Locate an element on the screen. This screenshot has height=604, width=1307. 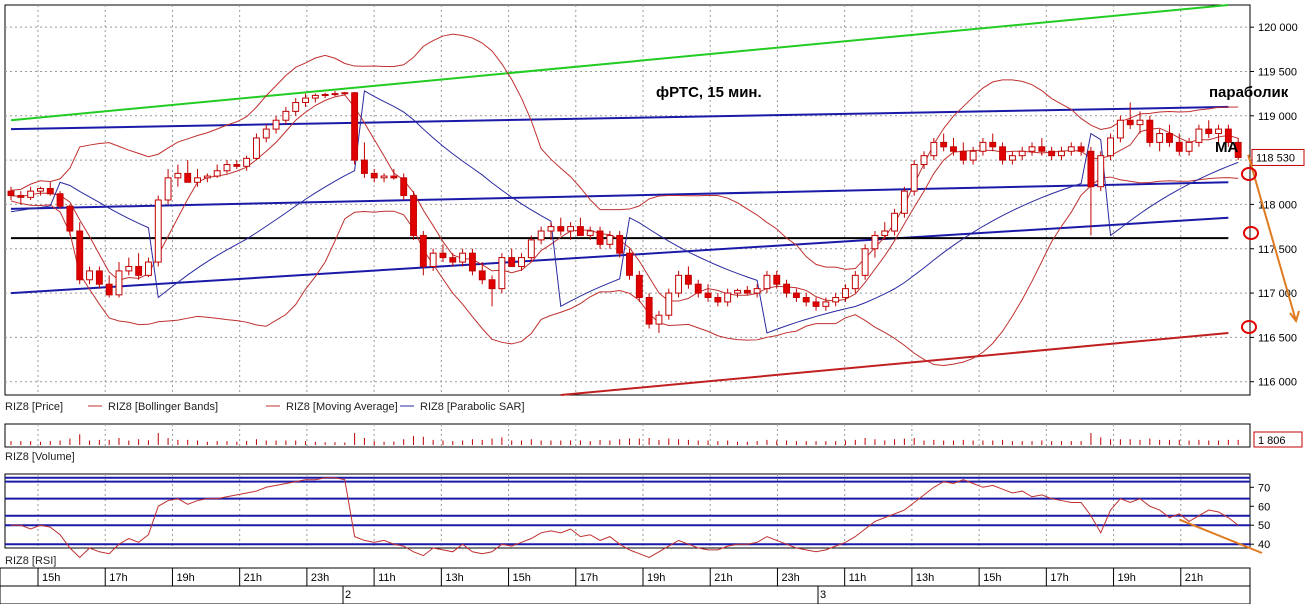
legend-entry: RIZ8 [Parabolic SAR] is located at coordinates (472, 407).